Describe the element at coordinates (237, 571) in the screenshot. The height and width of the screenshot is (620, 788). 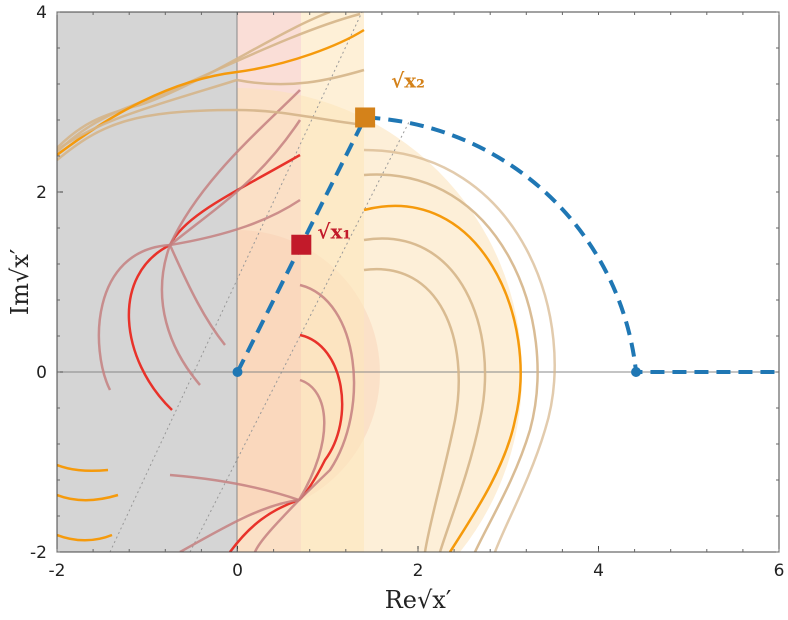
I see `x-tick-label: 0` at that location.